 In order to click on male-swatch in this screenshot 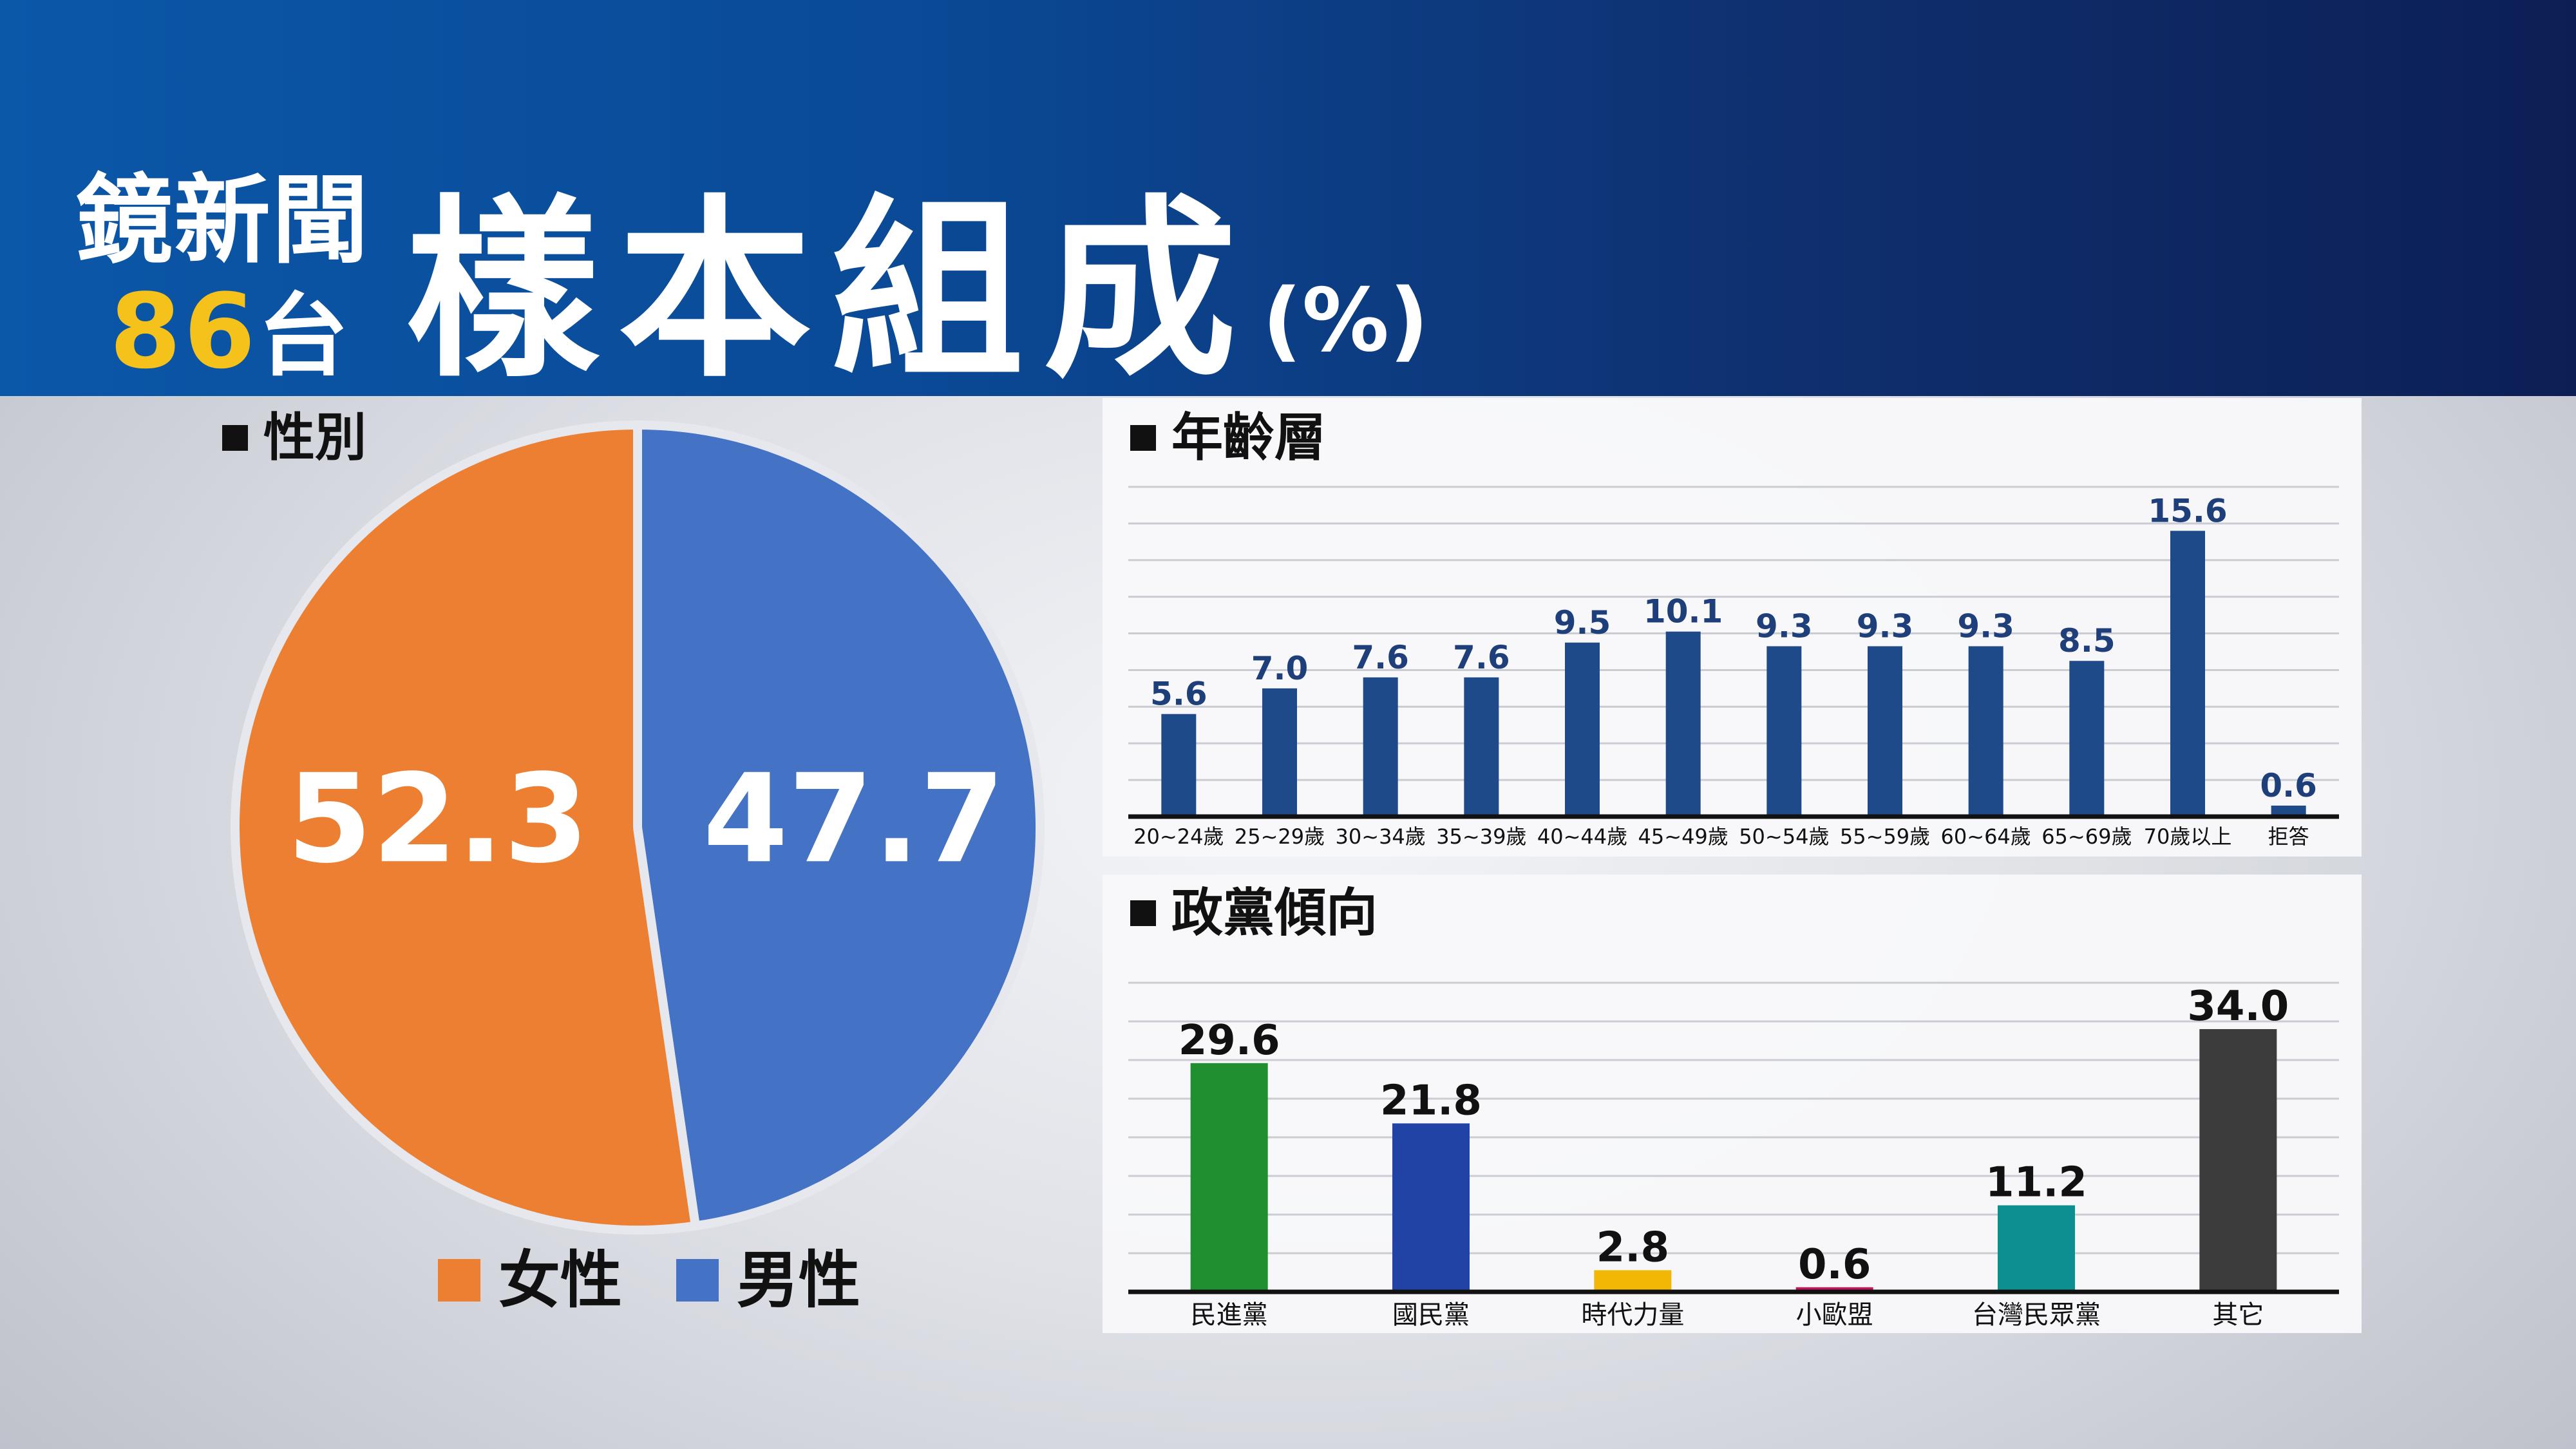, I will do `click(697, 1281)`.